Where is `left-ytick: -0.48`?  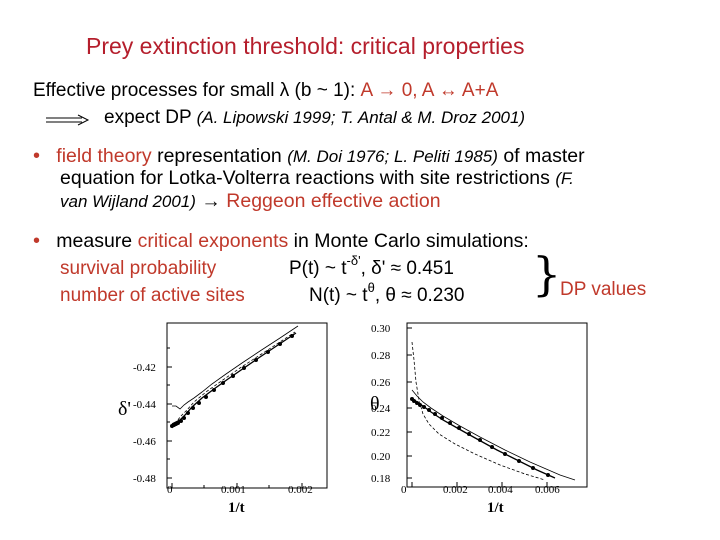 left-ytick: -0.48 is located at coordinates (144, 479).